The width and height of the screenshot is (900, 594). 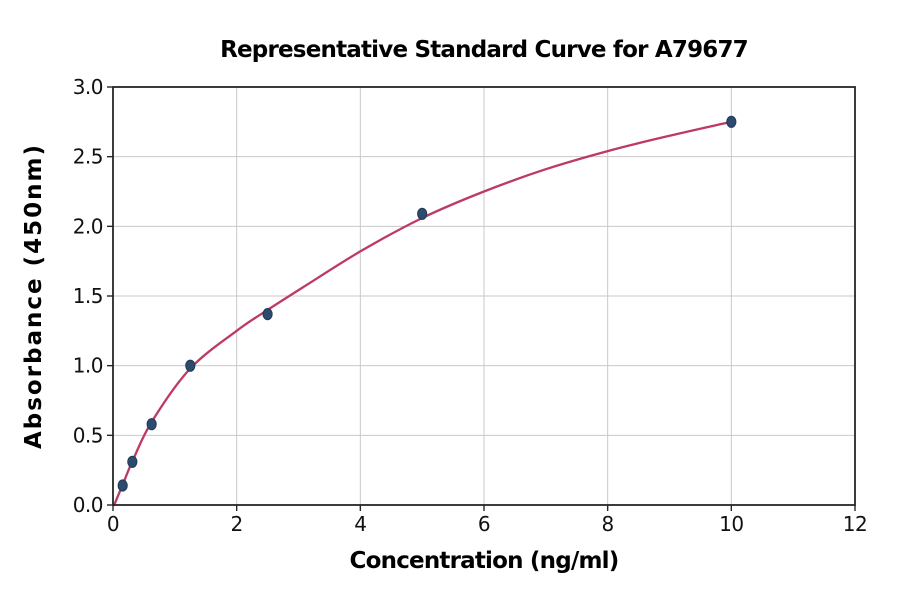 What do you see at coordinates (484, 524) in the screenshot?
I see `x-tick-label: 6` at bounding box center [484, 524].